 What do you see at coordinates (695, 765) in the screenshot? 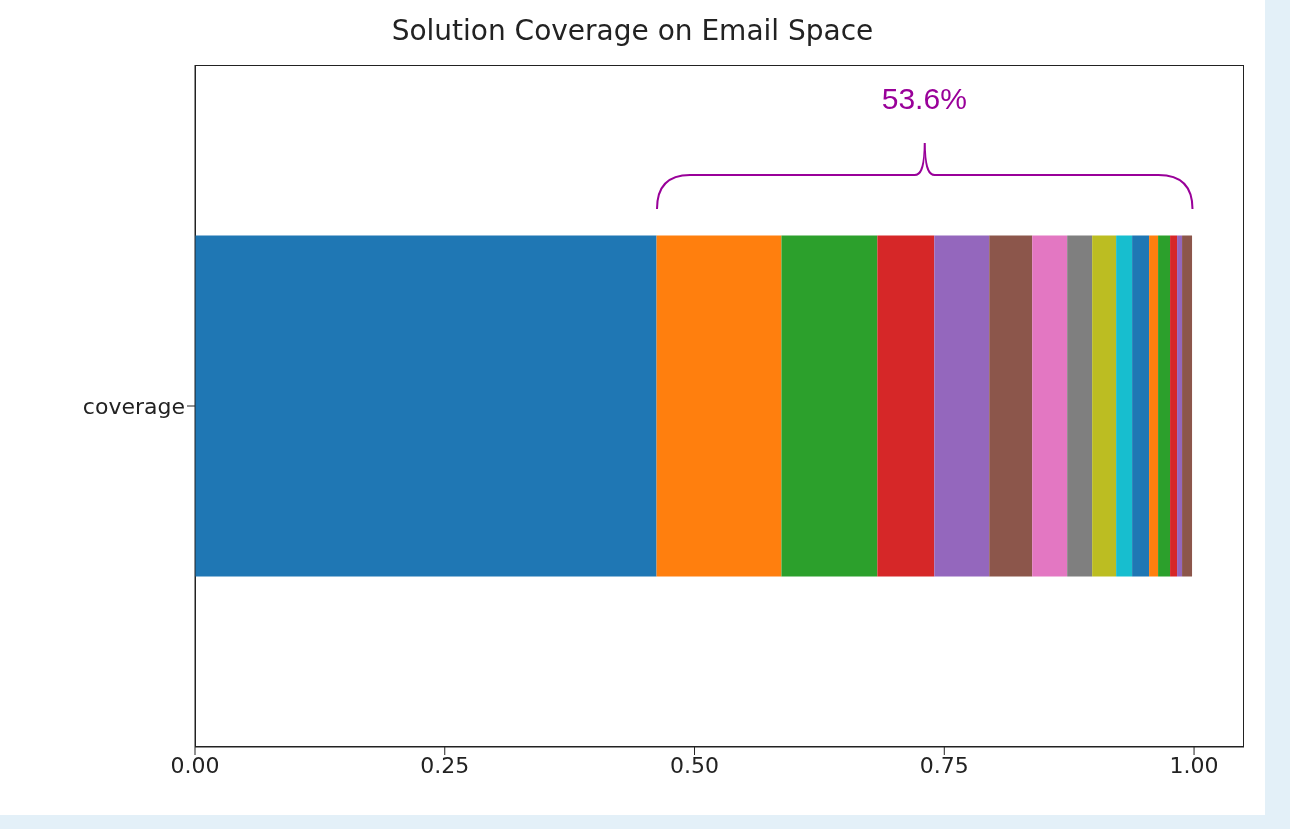
I see `x-tick-label: 0.50` at bounding box center [695, 765].